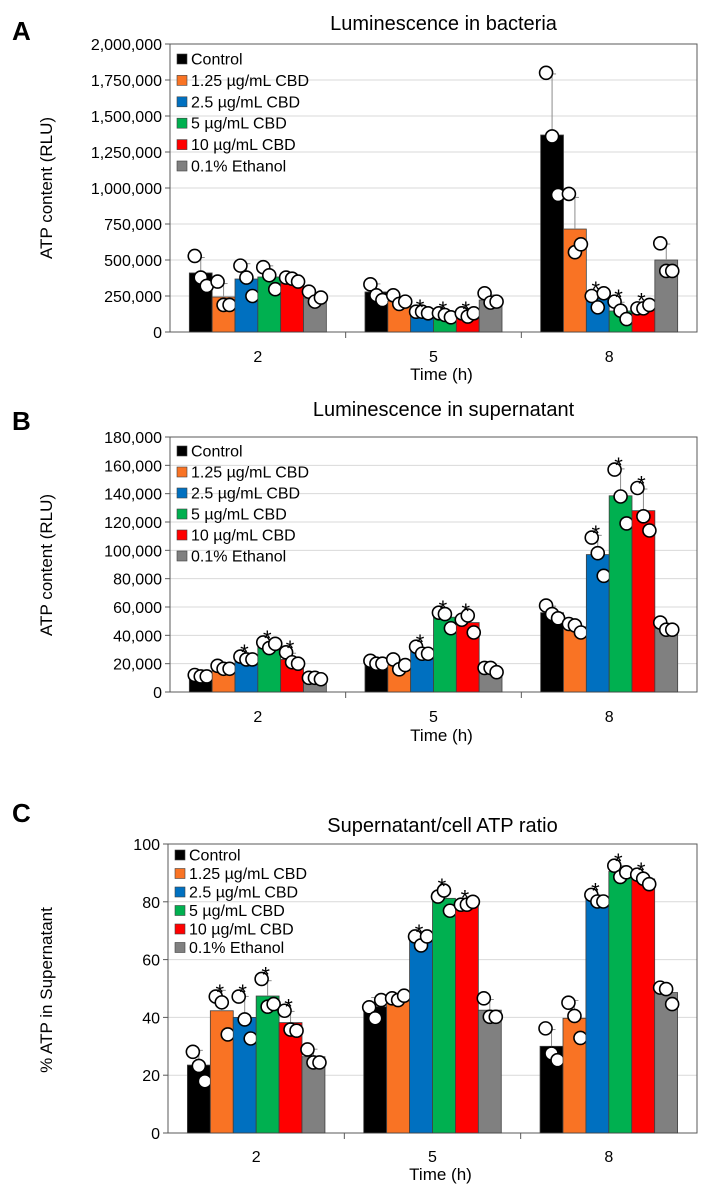  Describe the element at coordinates (133, 523) in the screenshot. I see `y-tick-label: 120,000` at that location.